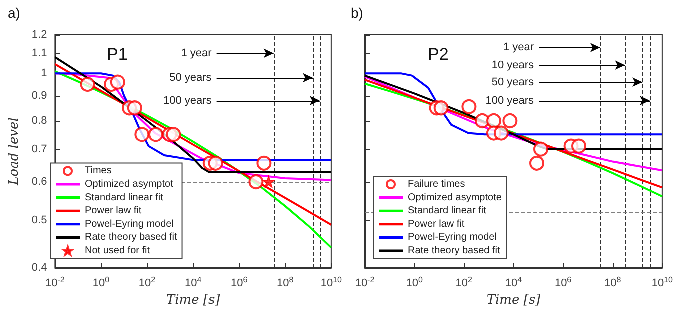 The height and width of the screenshot is (335, 676). Describe the element at coordinates (117, 251) in the screenshot. I see `legend-label: Not used for fit` at that location.